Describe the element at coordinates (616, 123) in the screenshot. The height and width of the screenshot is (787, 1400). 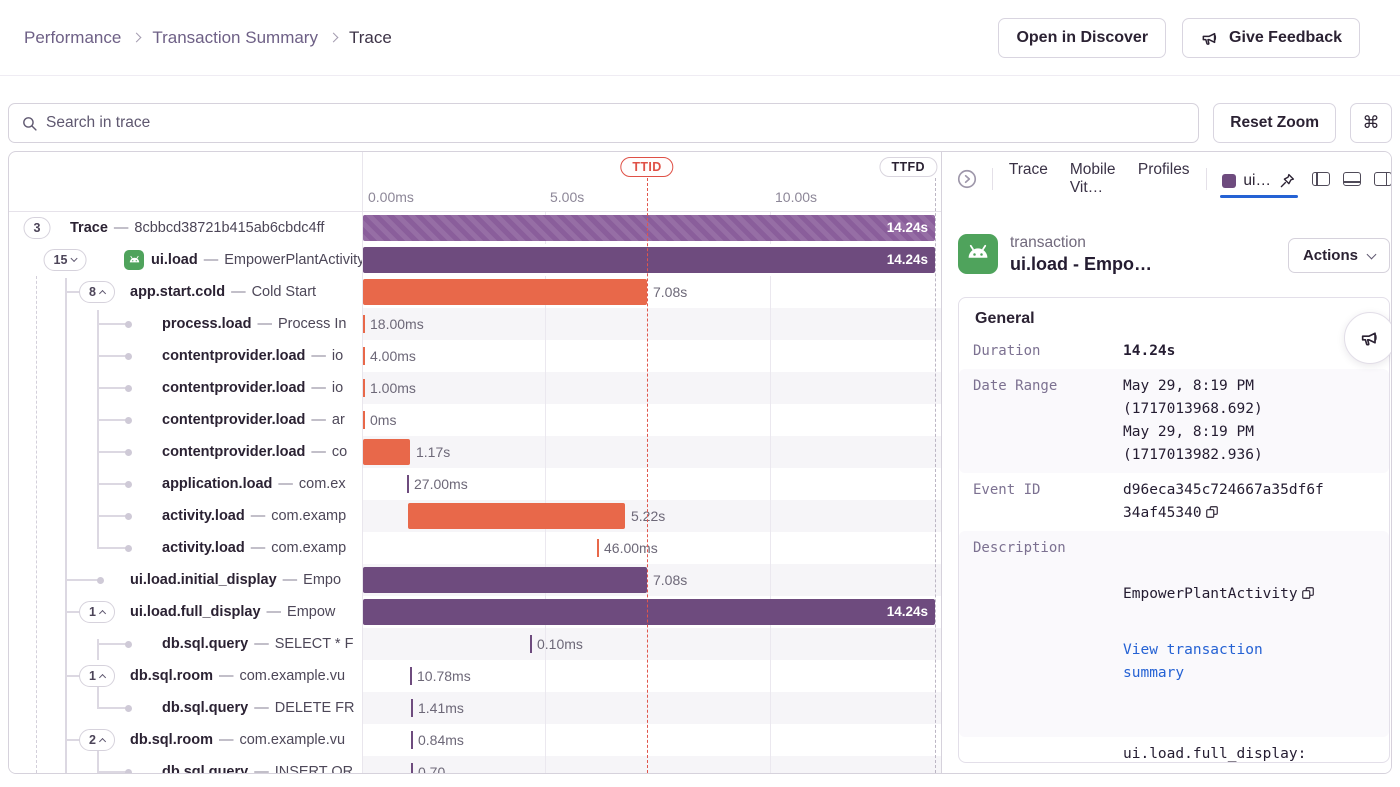
I see `search-input` at that location.